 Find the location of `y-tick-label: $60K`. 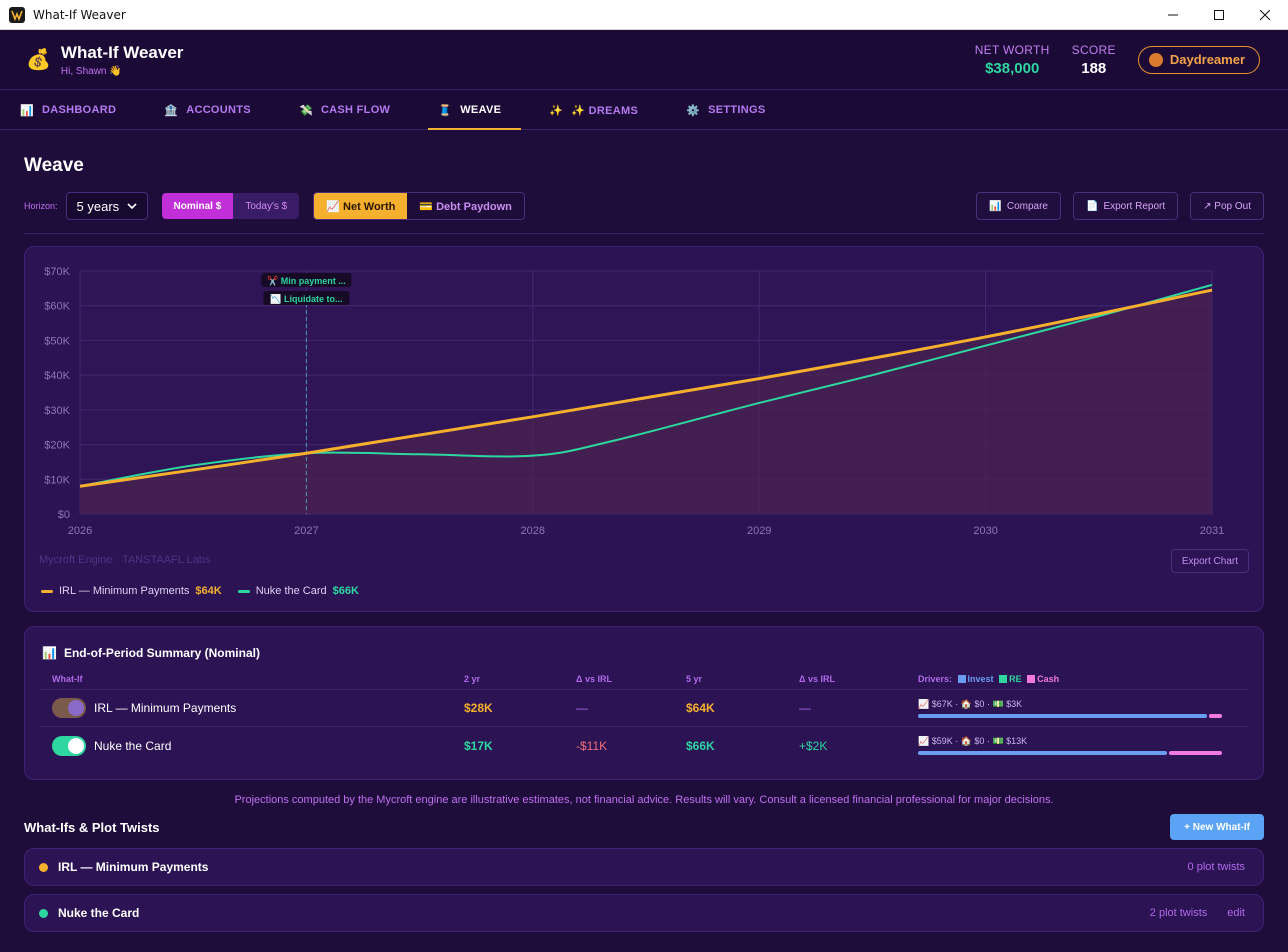

y-tick-label: $60K is located at coordinates (57, 307).